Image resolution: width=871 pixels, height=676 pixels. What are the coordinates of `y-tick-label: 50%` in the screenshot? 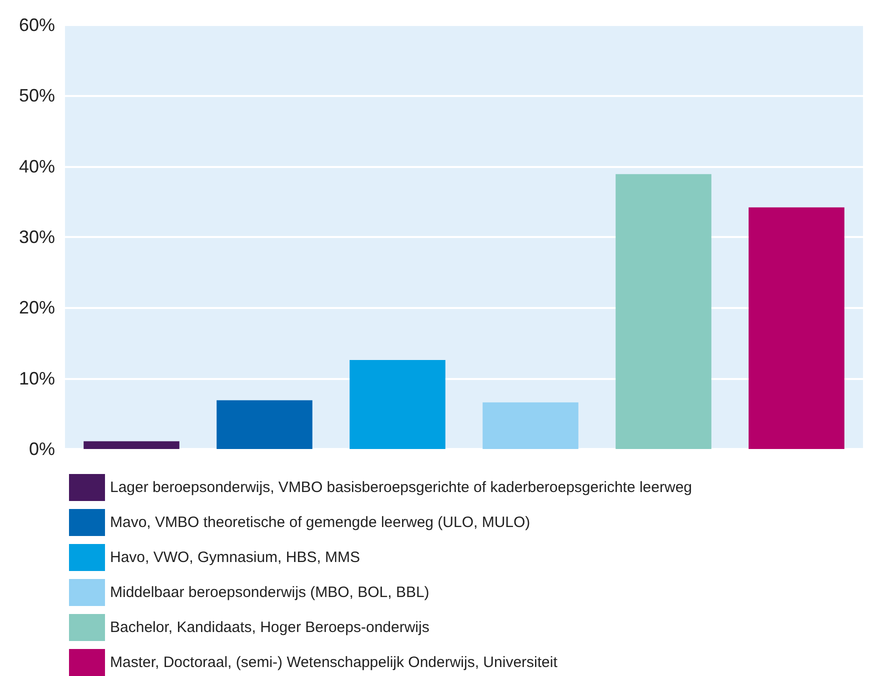 It's located at (36, 96).